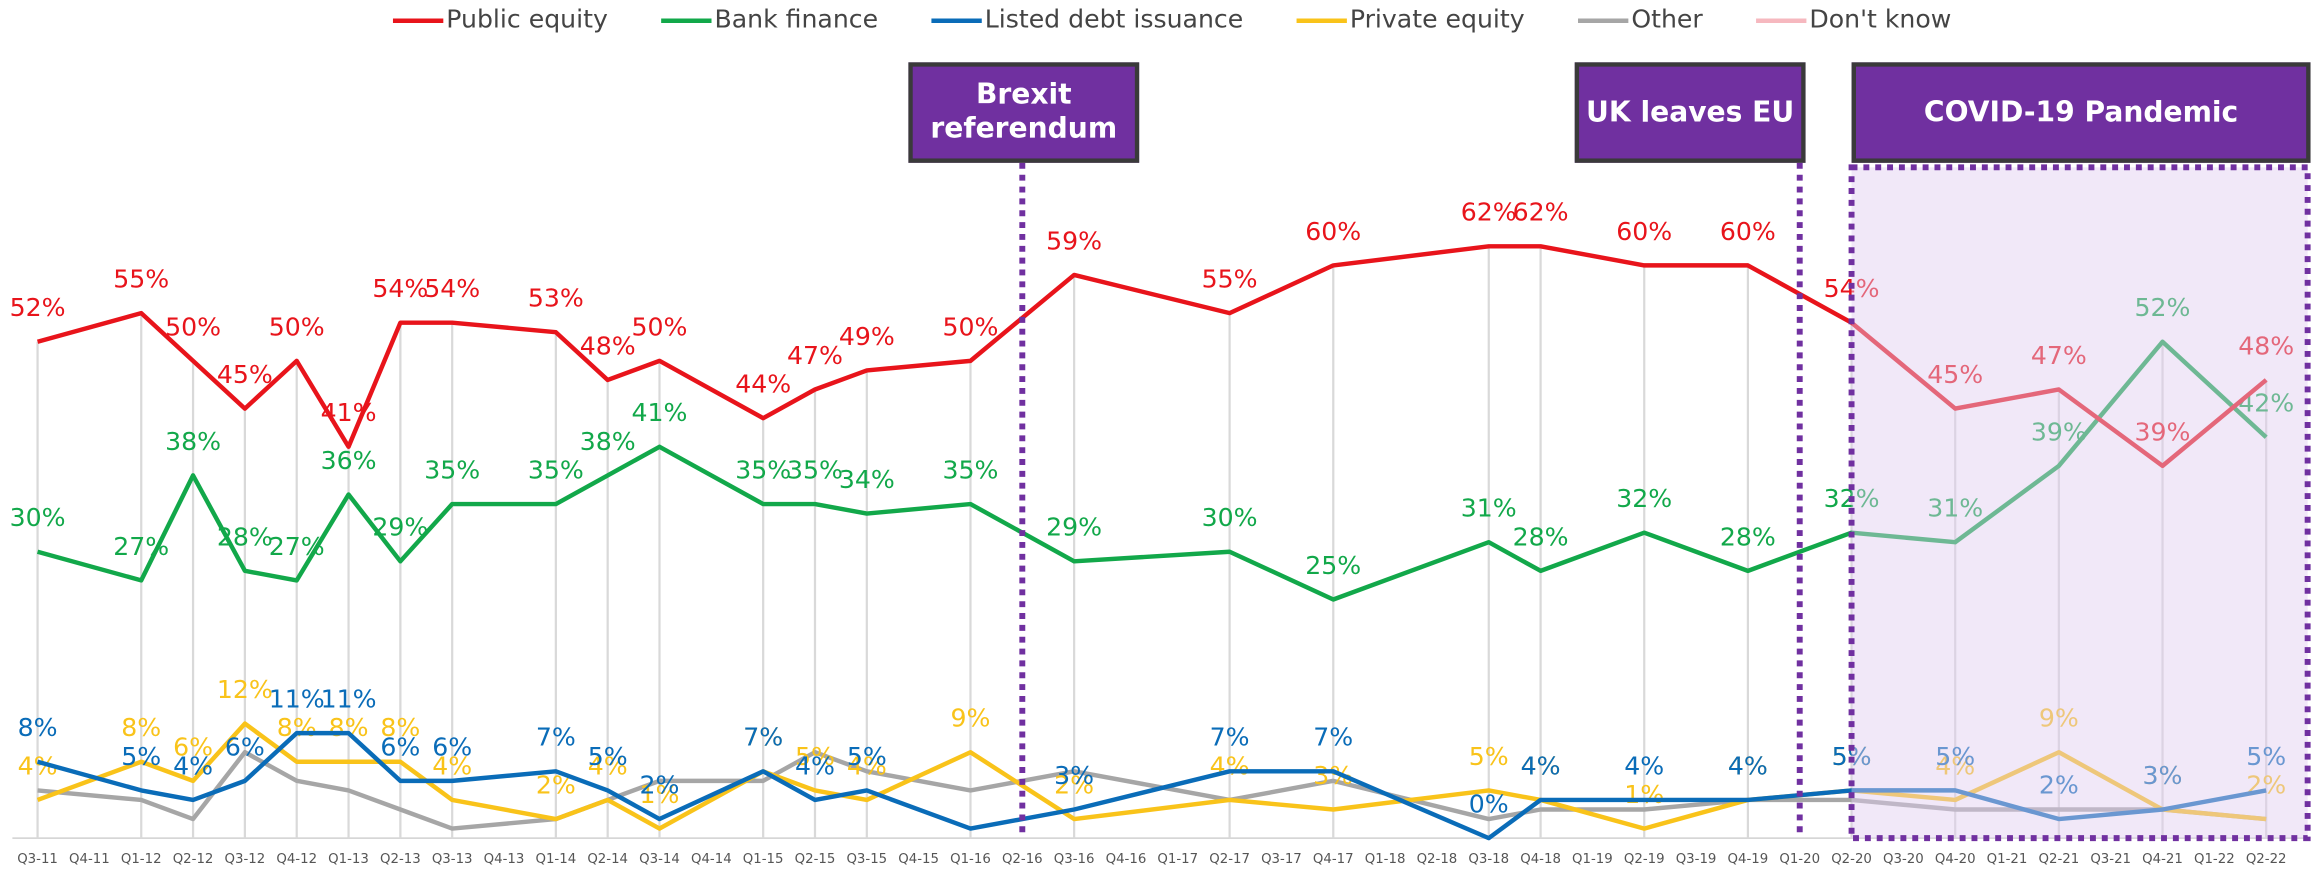  What do you see at coordinates (1437, 859) in the screenshot?
I see `x-tick-label: Q2-18` at bounding box center [1437, 859].